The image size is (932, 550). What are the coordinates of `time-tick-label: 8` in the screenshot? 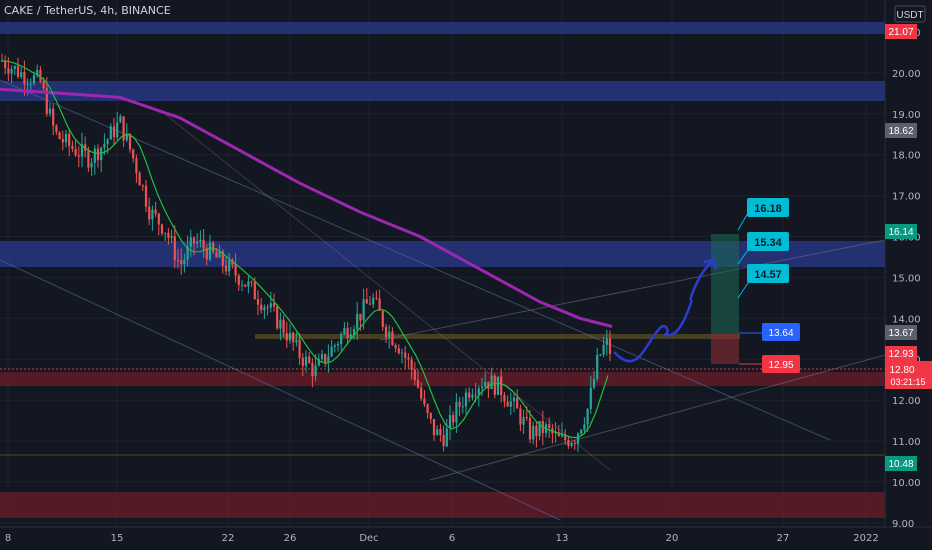 It's located at (8, 538).